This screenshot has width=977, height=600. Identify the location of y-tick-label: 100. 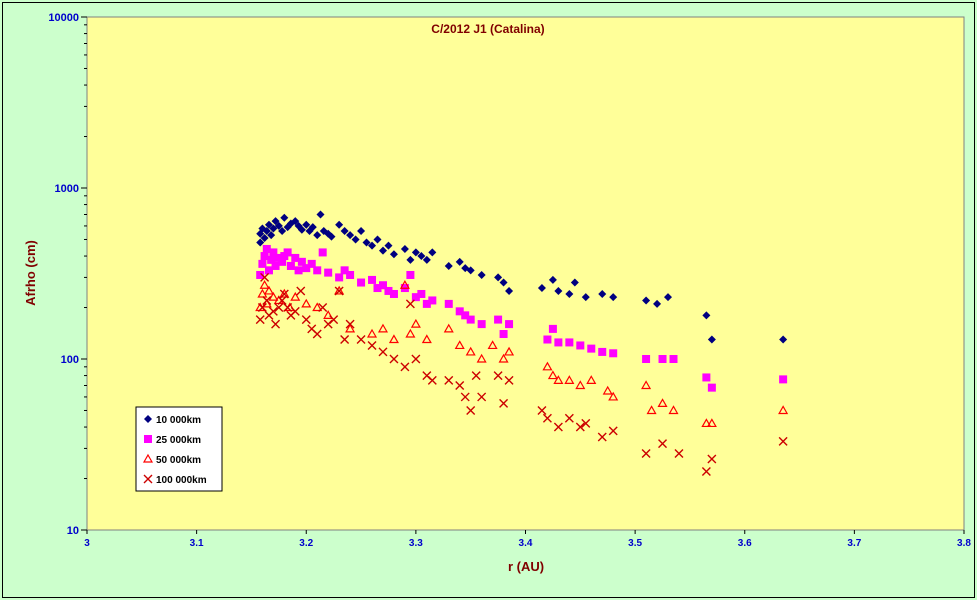
(70, 360).